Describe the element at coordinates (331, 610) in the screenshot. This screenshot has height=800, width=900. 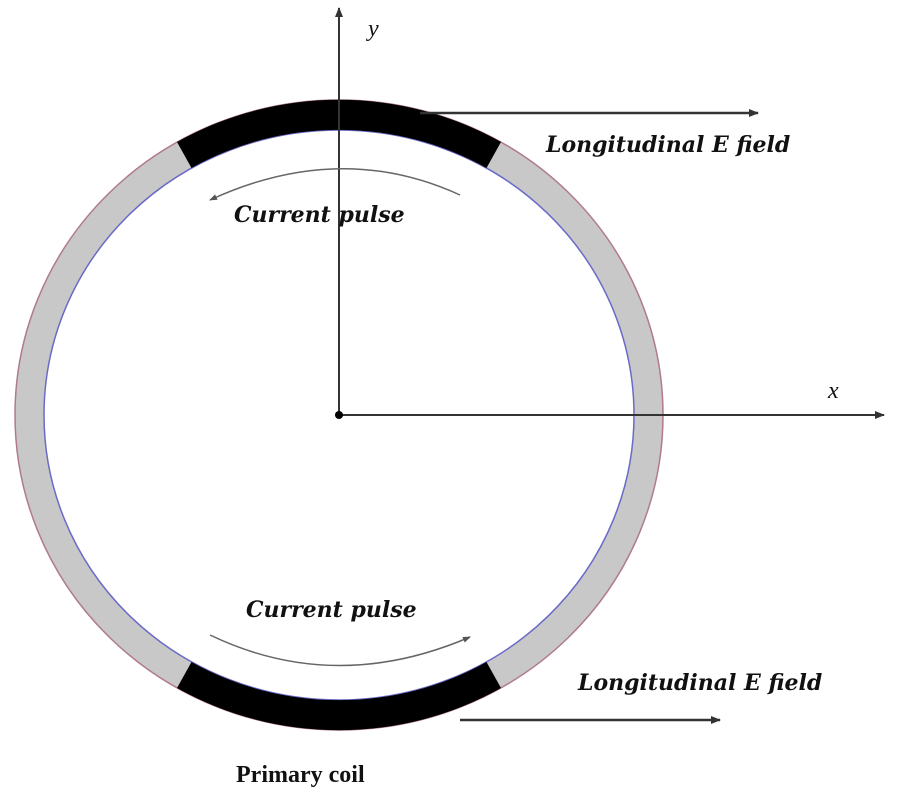
I see `bottom-current-label: Current pulse` at that location.